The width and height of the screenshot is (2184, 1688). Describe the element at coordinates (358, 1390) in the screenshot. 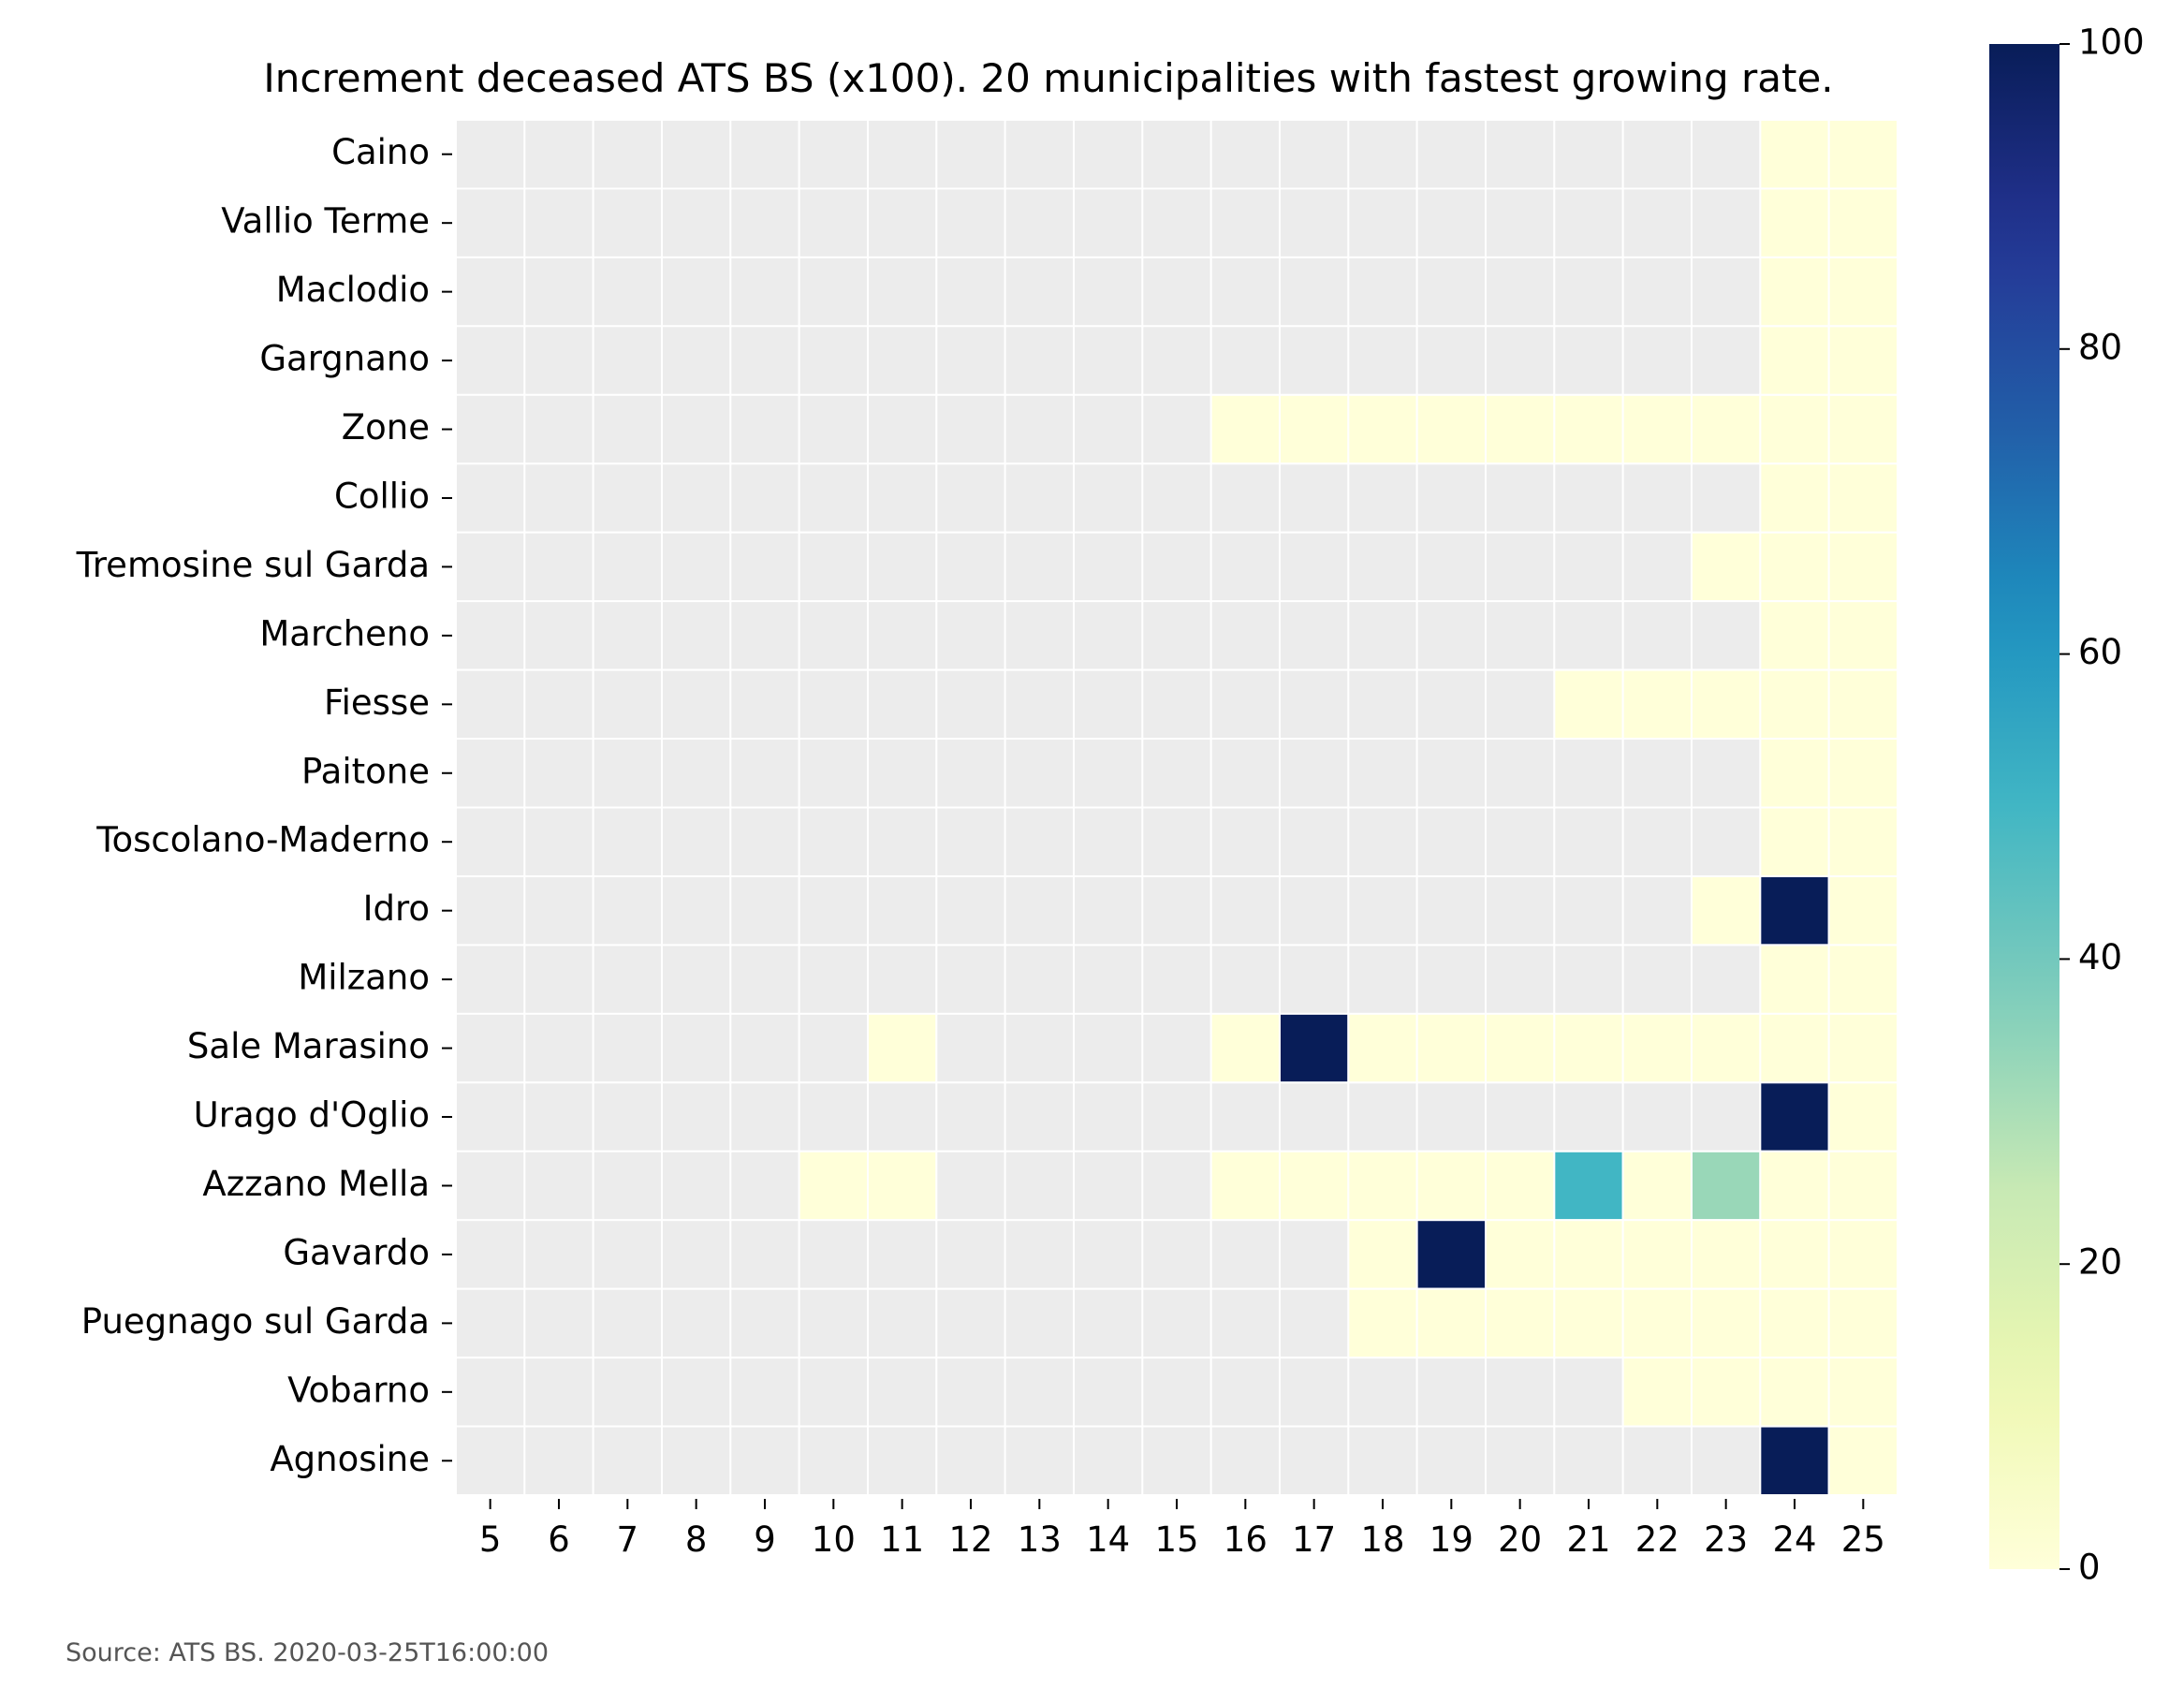

I see `row-label: Vobarno` at that location.